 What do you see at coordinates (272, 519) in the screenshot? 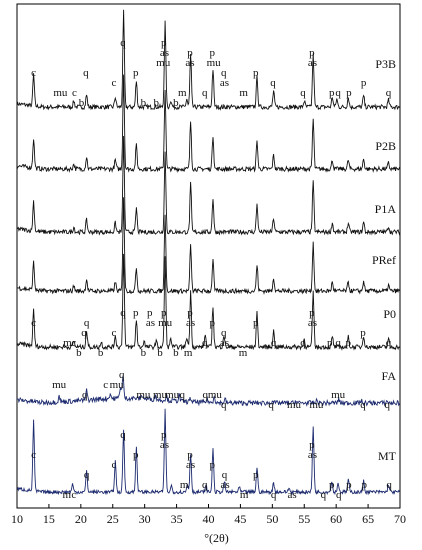
I see `x-tick-label: 50` at bounding box center [272, 519].